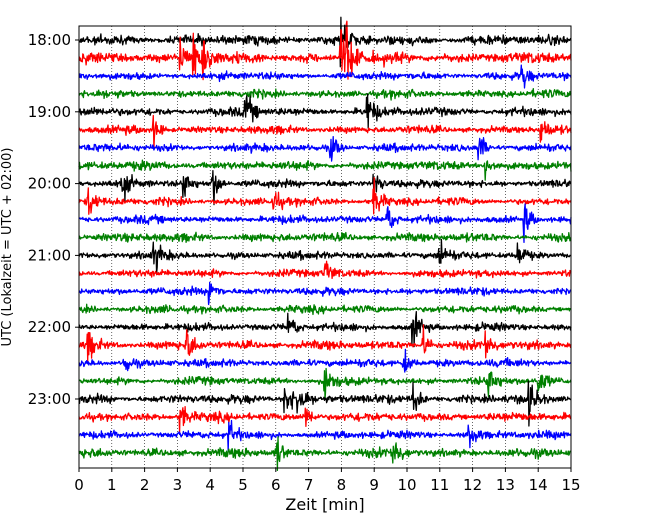  Describe the element at coordinates (325, 237) in the screenshot. I see `trace-2045` at that location.